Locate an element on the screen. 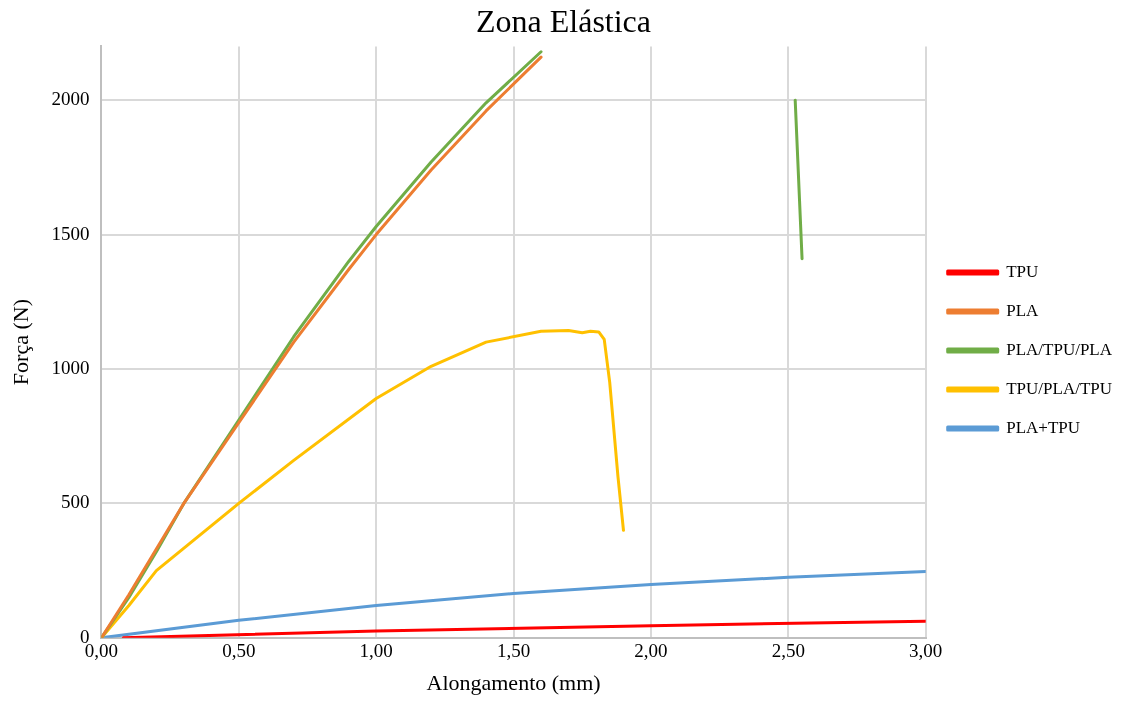 Image resolution: width=1132 pixels, height=706 pixels. chart-title: Zona Elástica is located at coordinates (563, 20).